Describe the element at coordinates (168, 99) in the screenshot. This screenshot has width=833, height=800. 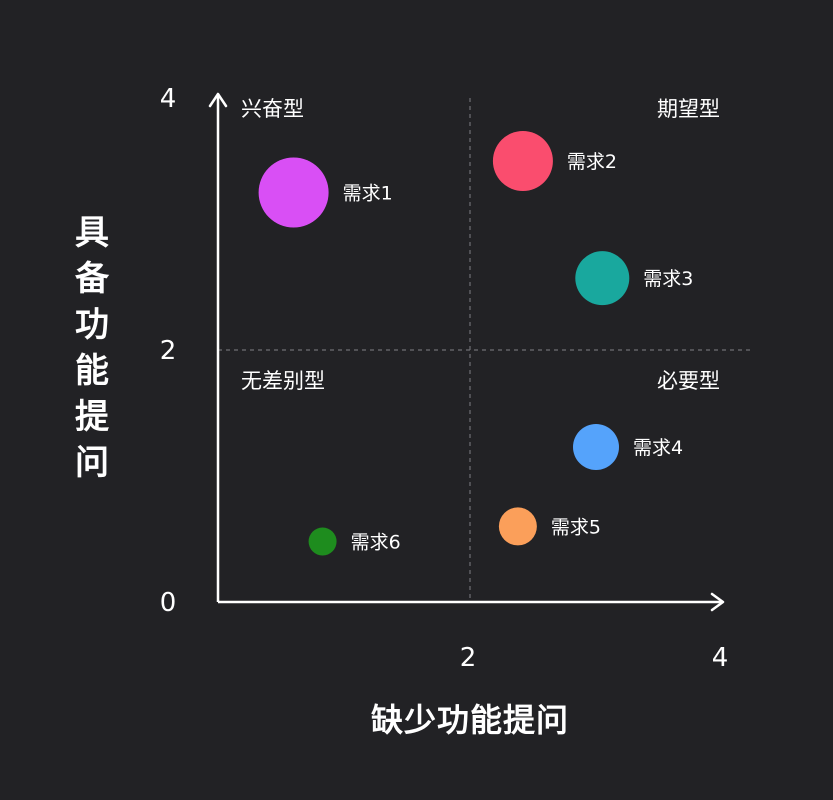
I see `y-tick-label: 4` at that location.